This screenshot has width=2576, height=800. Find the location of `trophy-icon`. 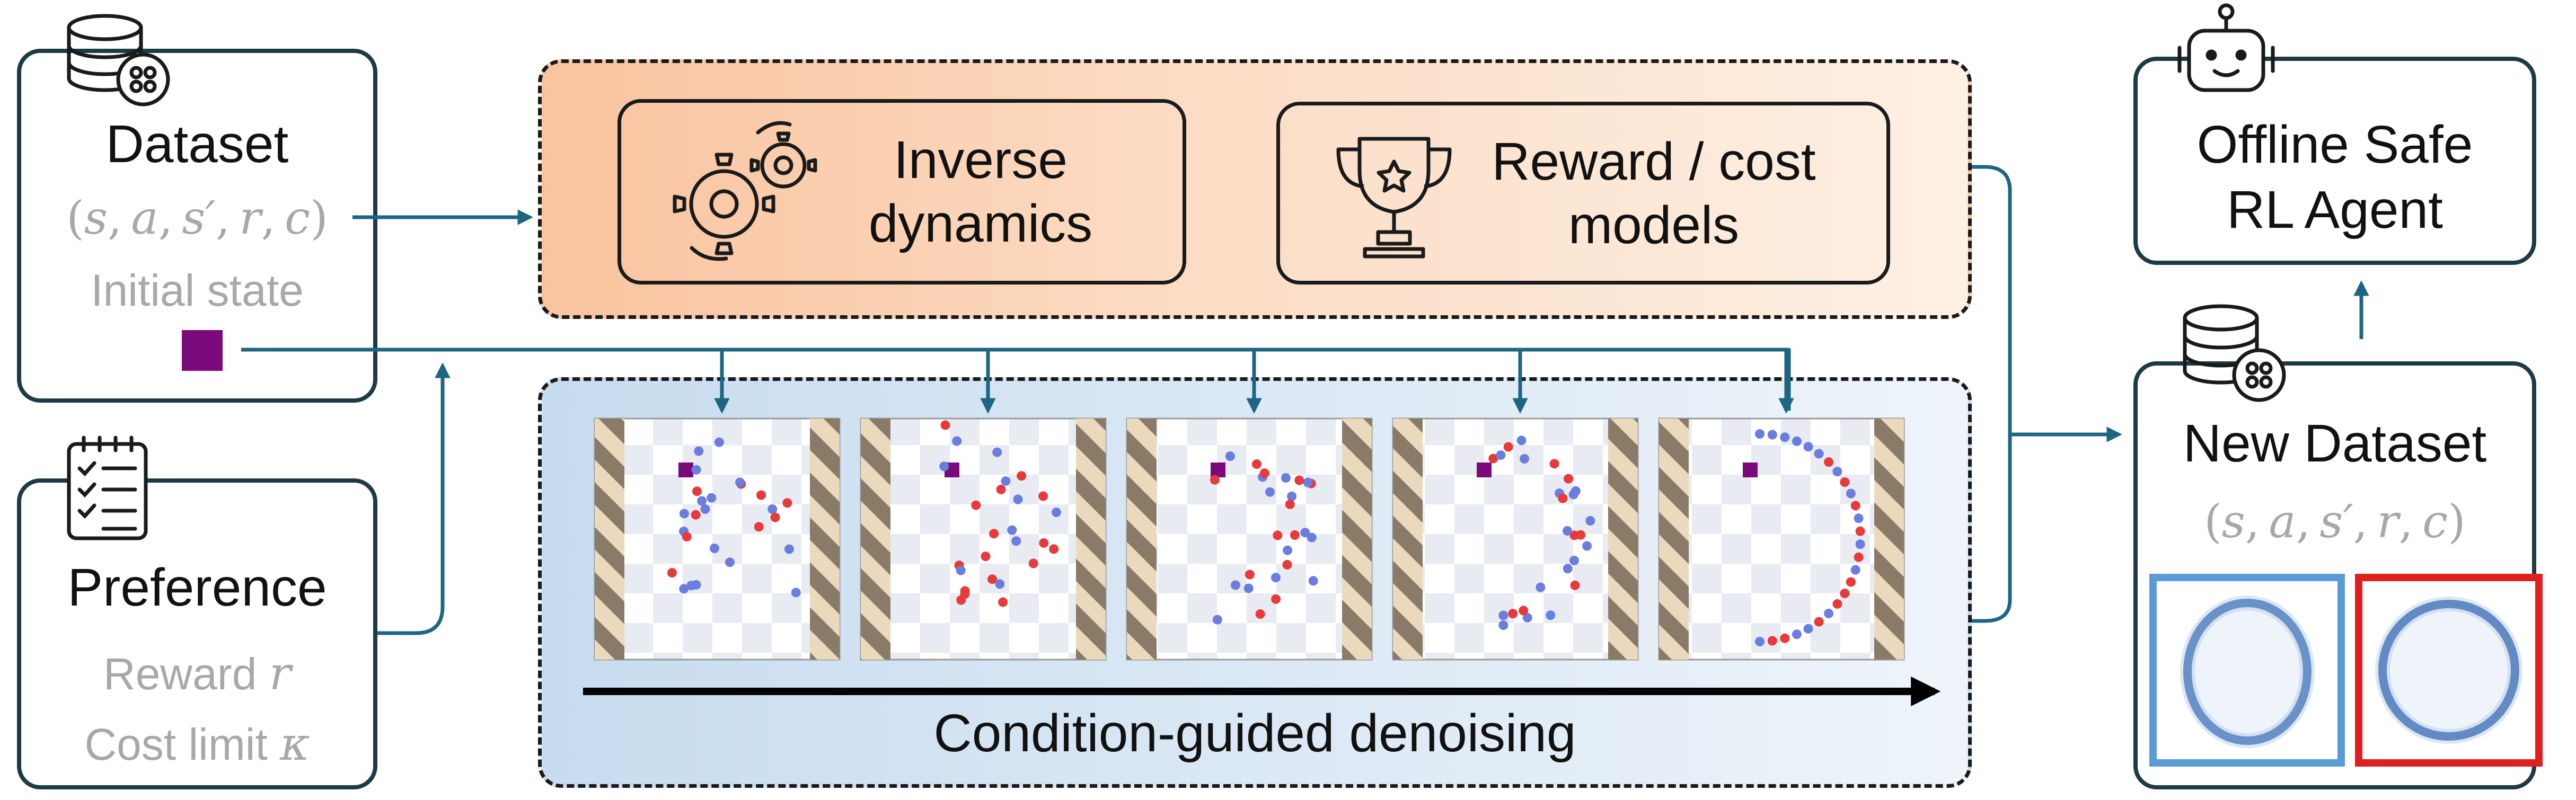

trophy-icon is located at coordinates (1394, 198).